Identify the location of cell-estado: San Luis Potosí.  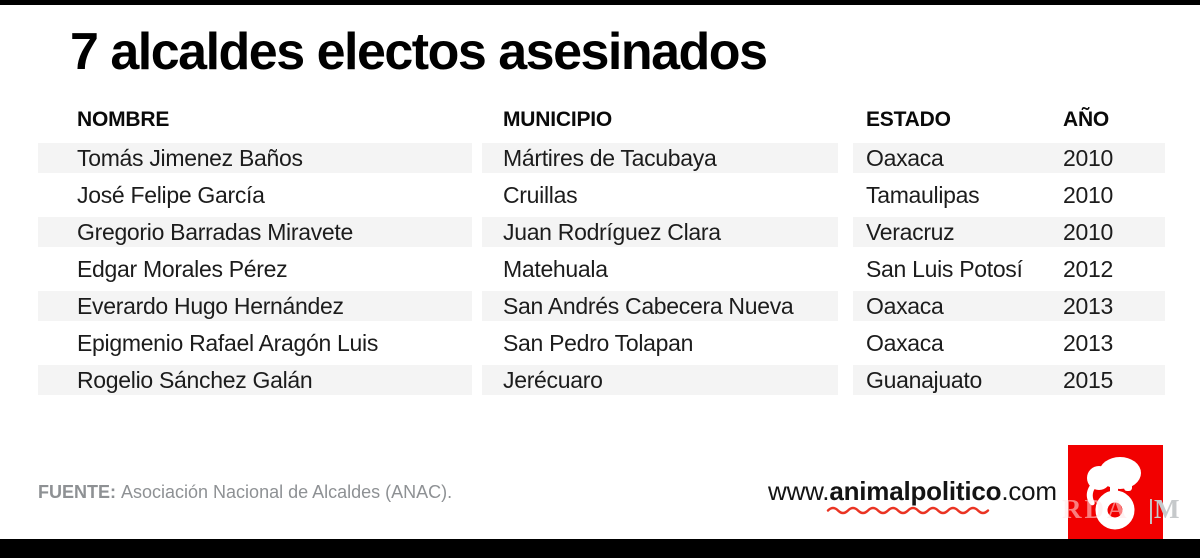
(944, 268).